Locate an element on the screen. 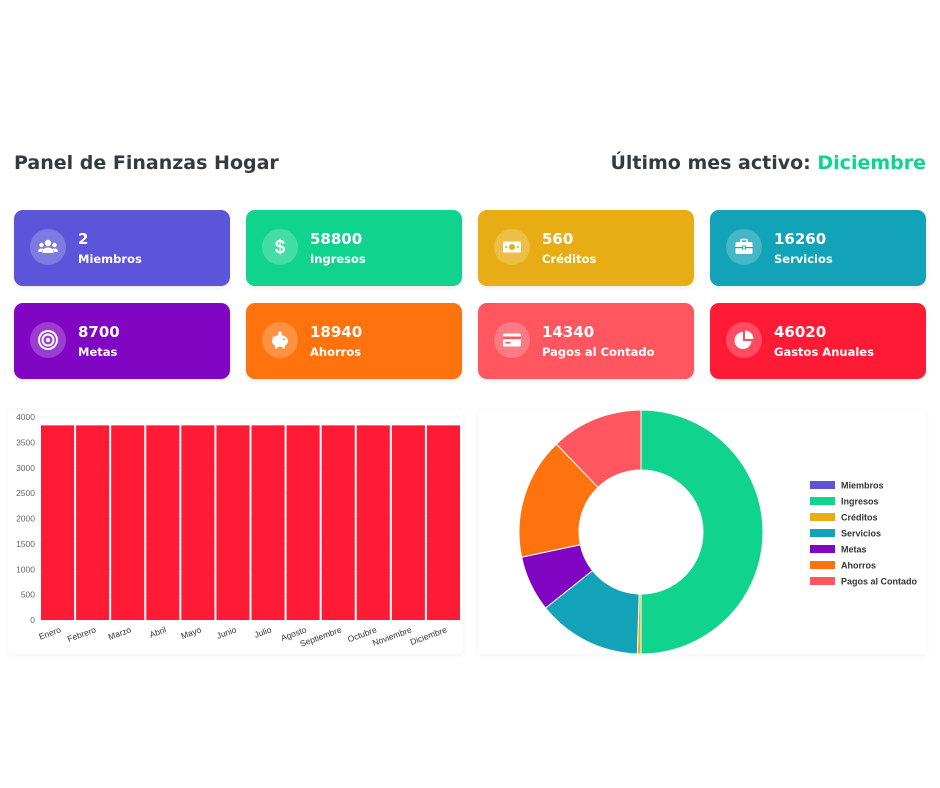 Image resolution: width=940 pixels, height=788 pixels. card-pagos-contado: 14340 Pagos al Contado is located at coordinates (586, 341).